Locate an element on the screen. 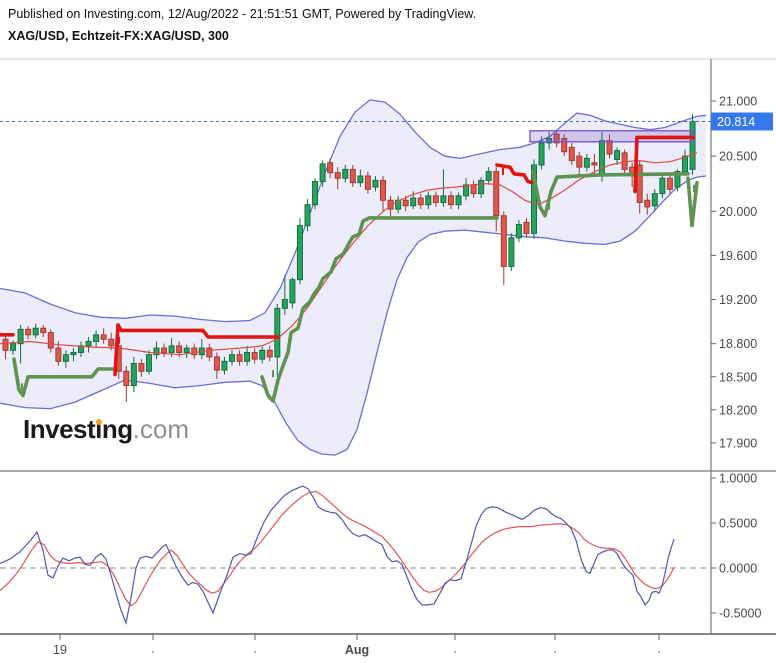 This screenshot has width=776, height=663. osc-tick-label: 0.0000 is located at coordinates (738, 569).